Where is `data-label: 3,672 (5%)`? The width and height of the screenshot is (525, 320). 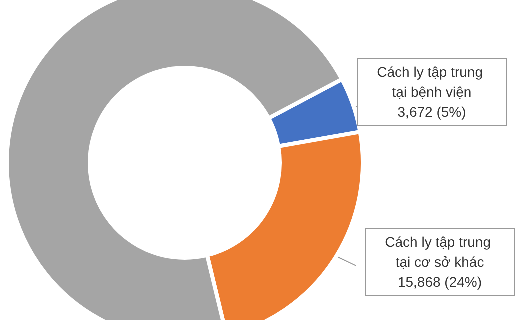 data-label: 3,672 (5%) is located at coordinates (432, 112).